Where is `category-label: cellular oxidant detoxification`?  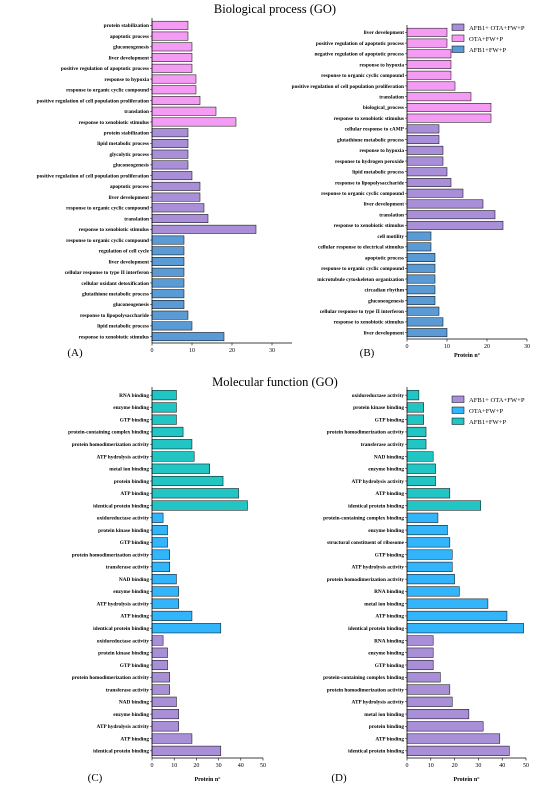
category-label: cellular oxidant detoxification is located at coordinates (115, 284).